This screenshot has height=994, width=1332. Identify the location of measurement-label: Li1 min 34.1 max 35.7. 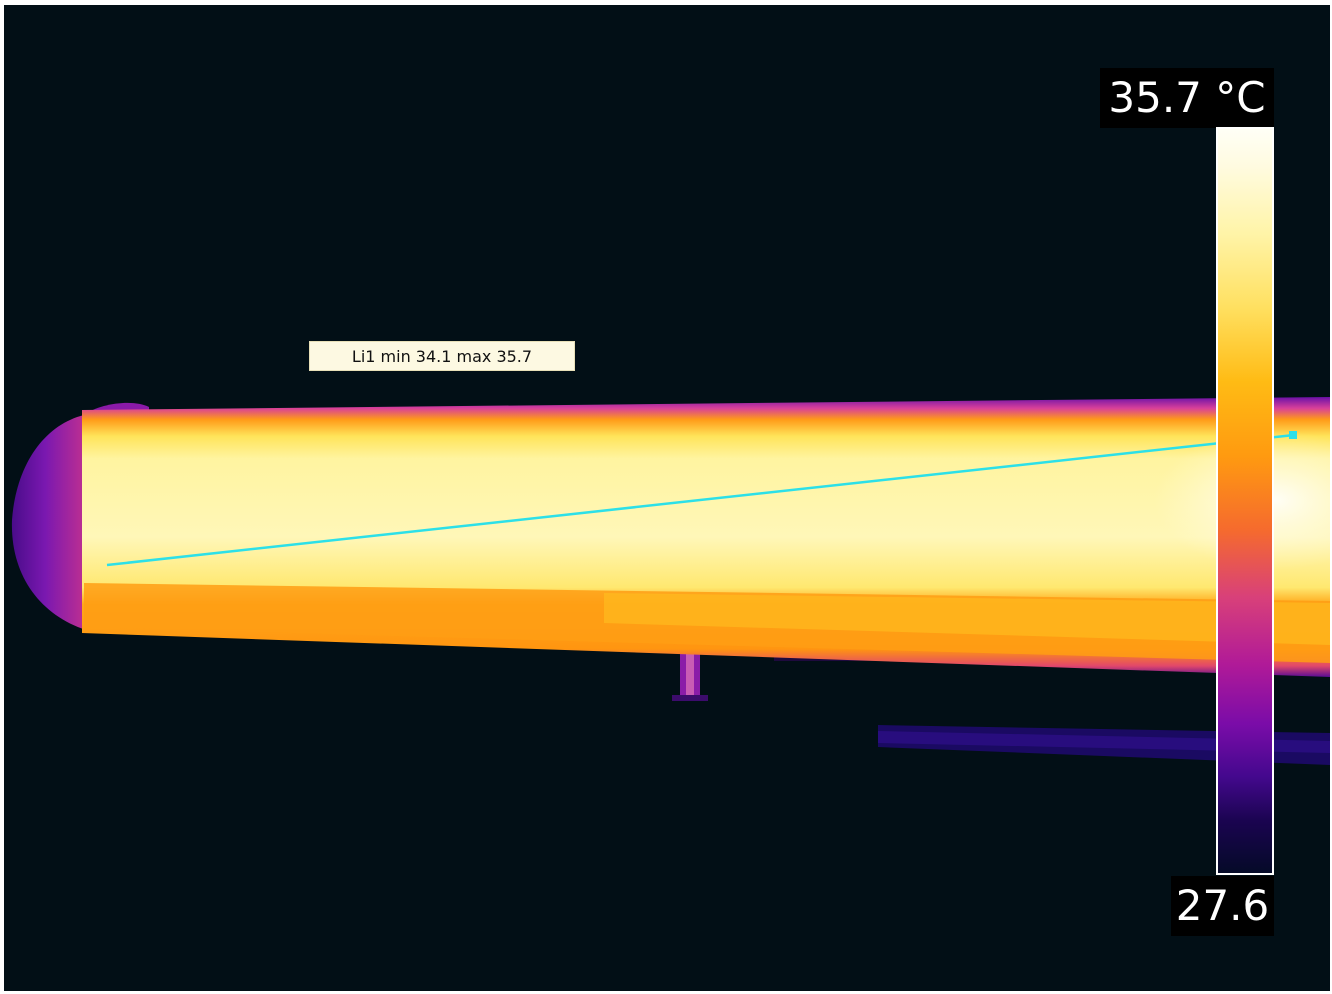
(442, 356).